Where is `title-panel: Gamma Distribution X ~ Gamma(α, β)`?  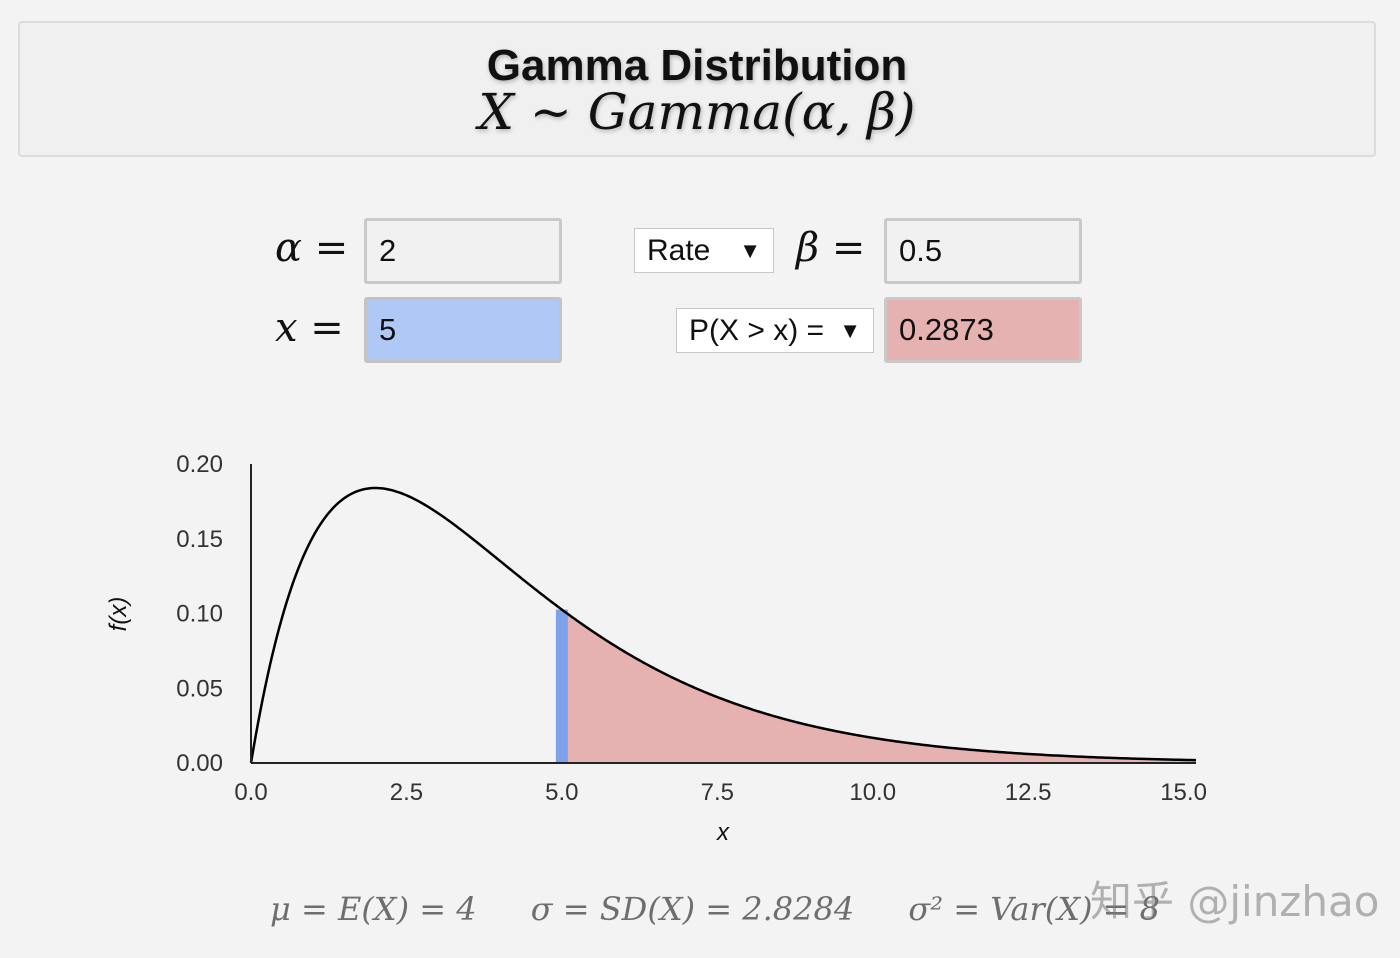 title-panel: Gamma Distribution X ~ Gamma(α, β) is located at coordinates (697, 89).